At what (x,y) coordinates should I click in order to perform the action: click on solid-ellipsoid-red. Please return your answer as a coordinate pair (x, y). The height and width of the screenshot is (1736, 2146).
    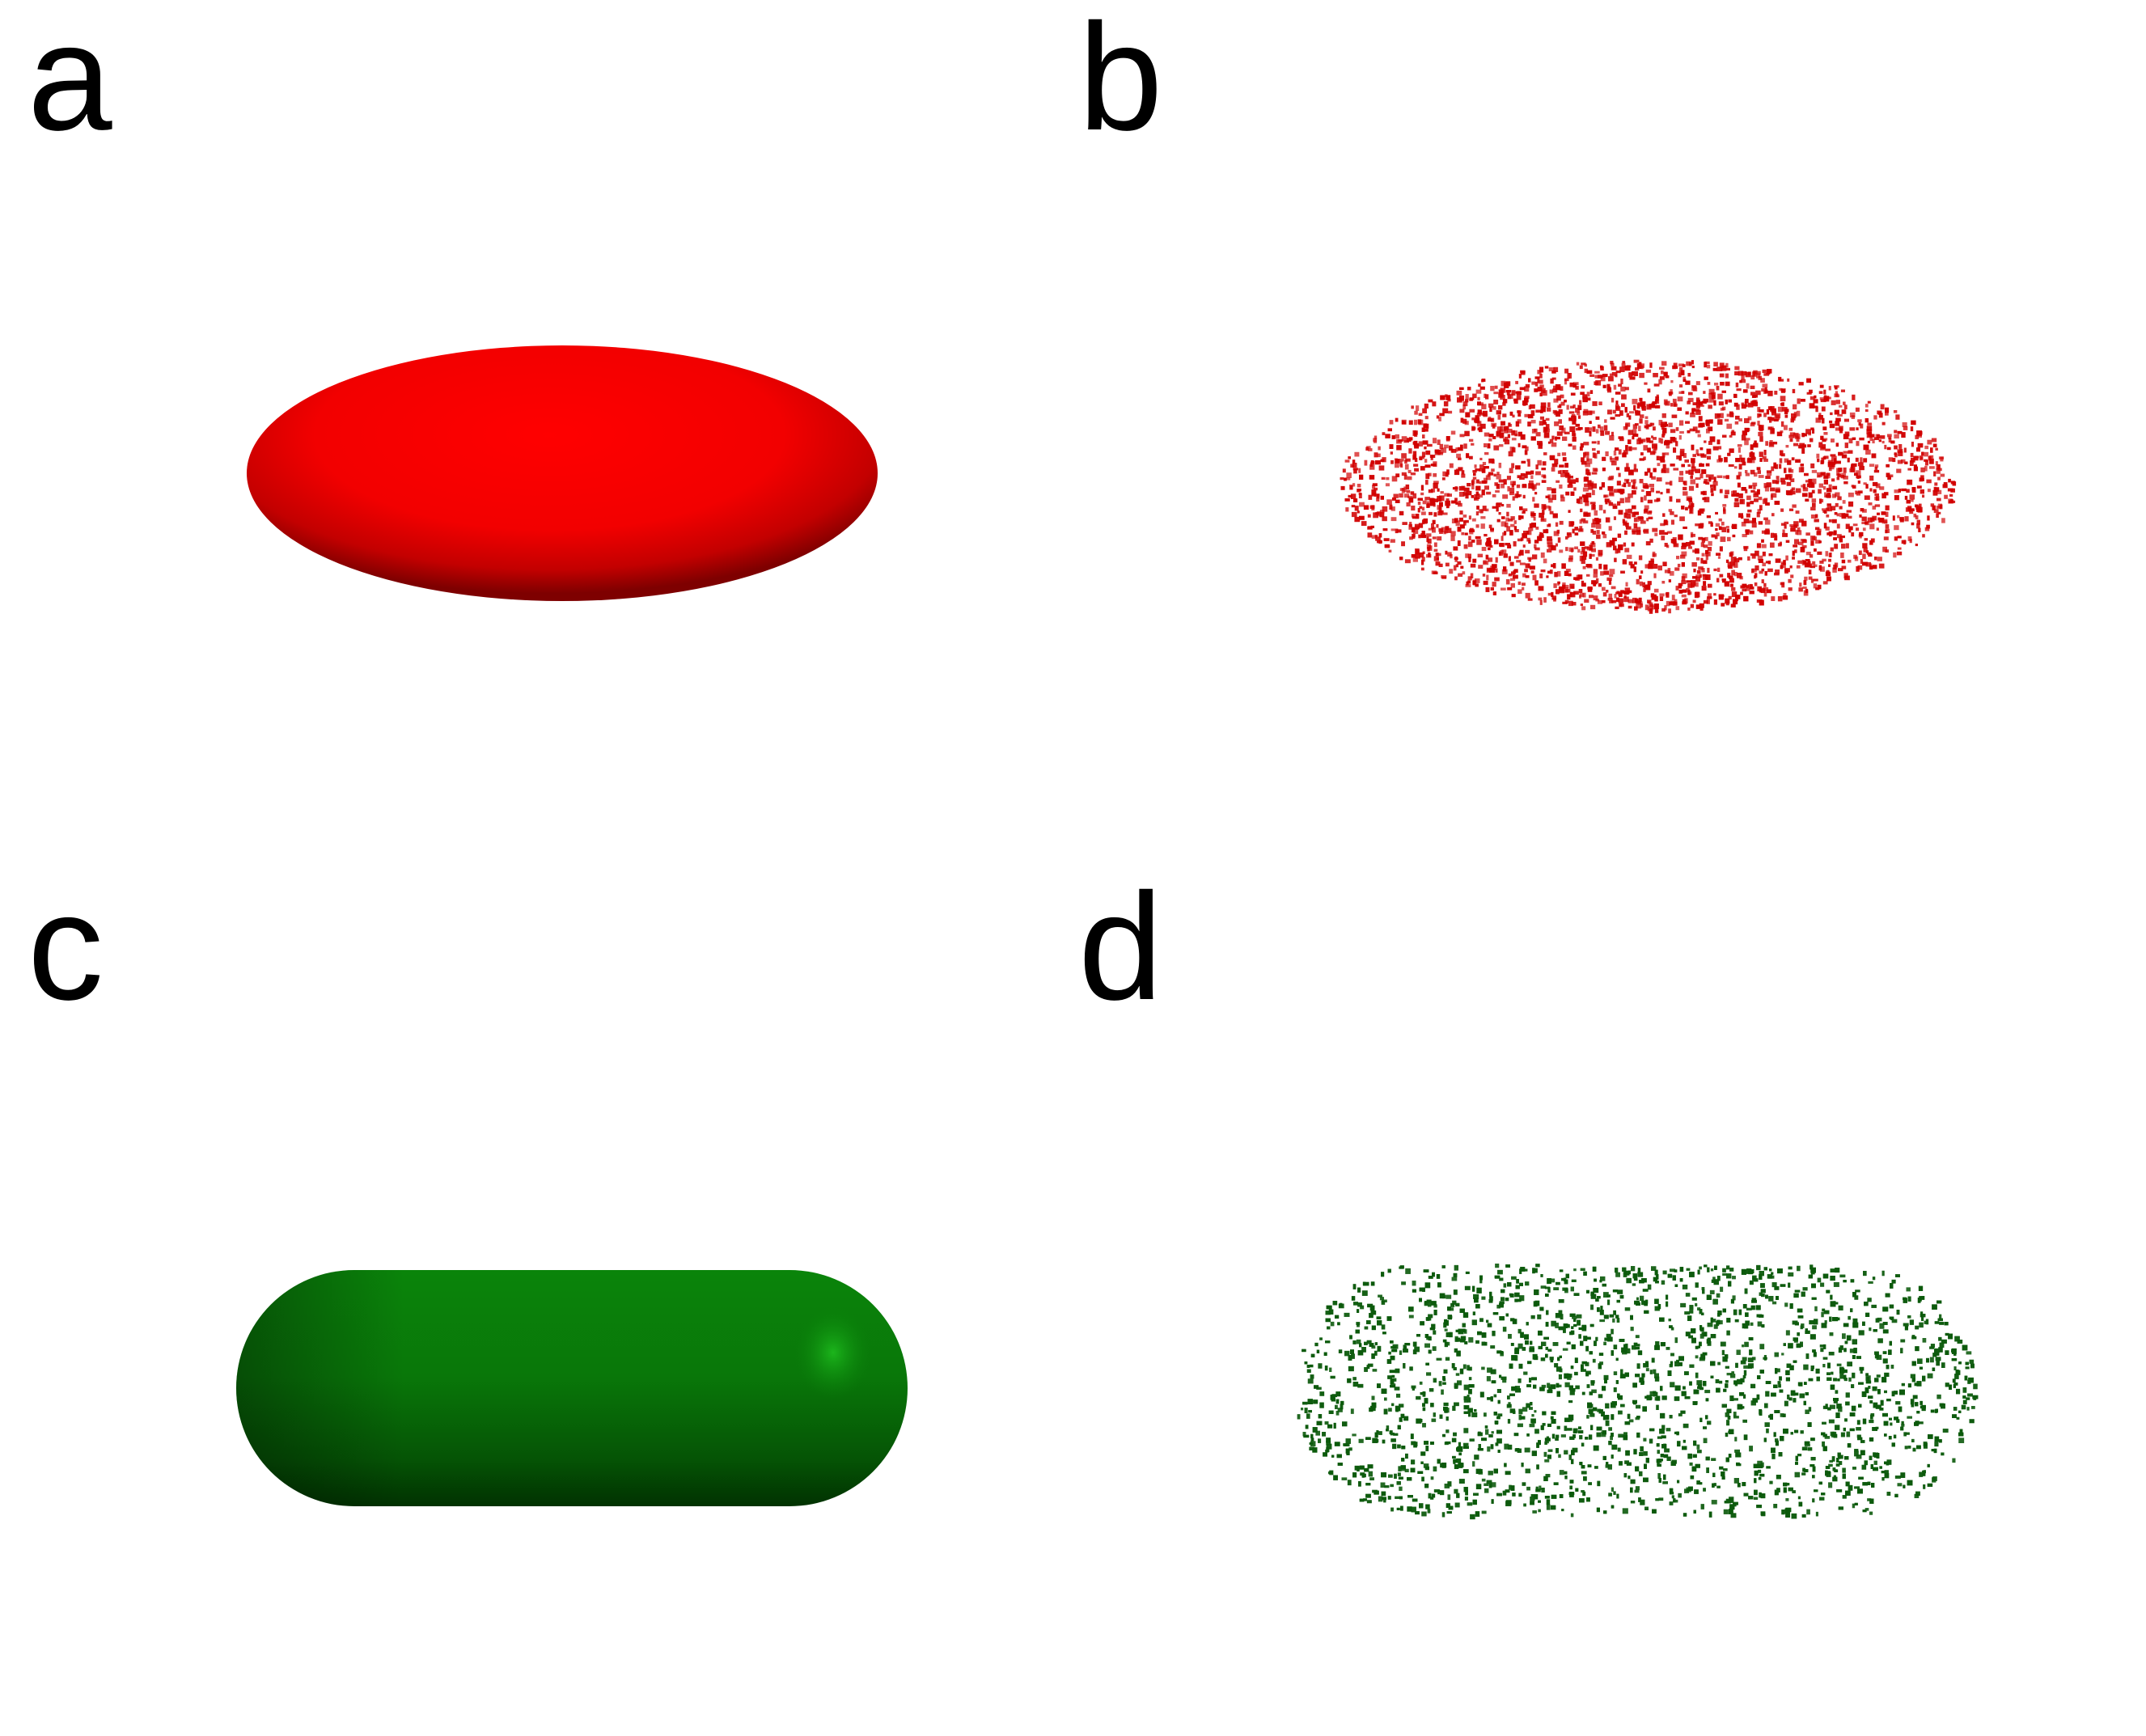
    Looking at the image, I should click on (562, 473).